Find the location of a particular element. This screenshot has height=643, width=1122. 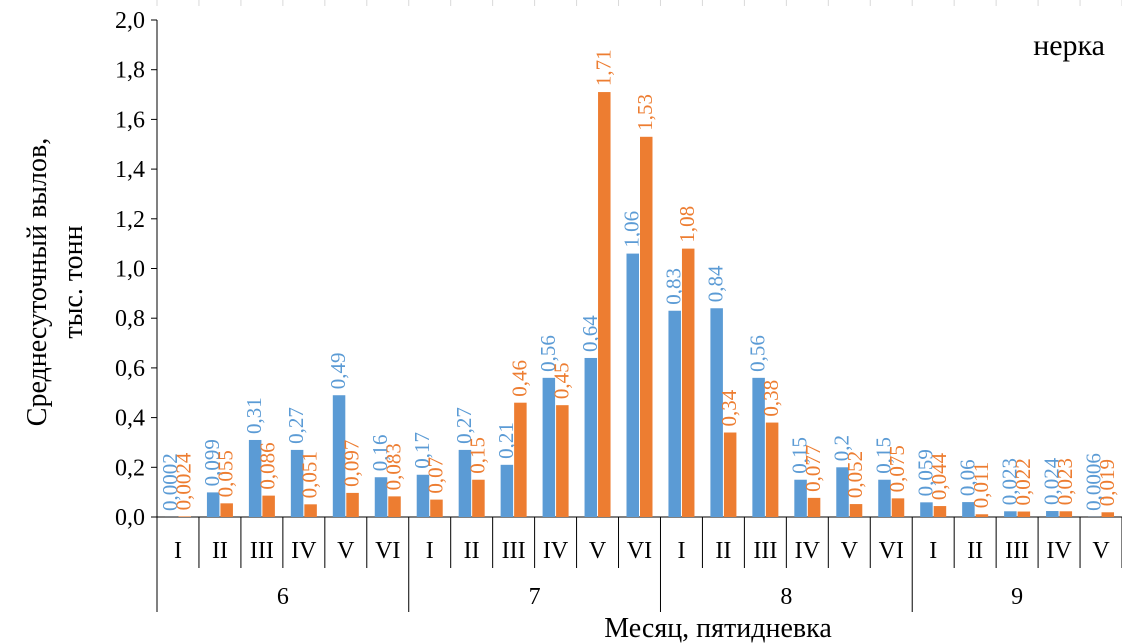

data-label: 0,06 is located at coordinates (967, 477).